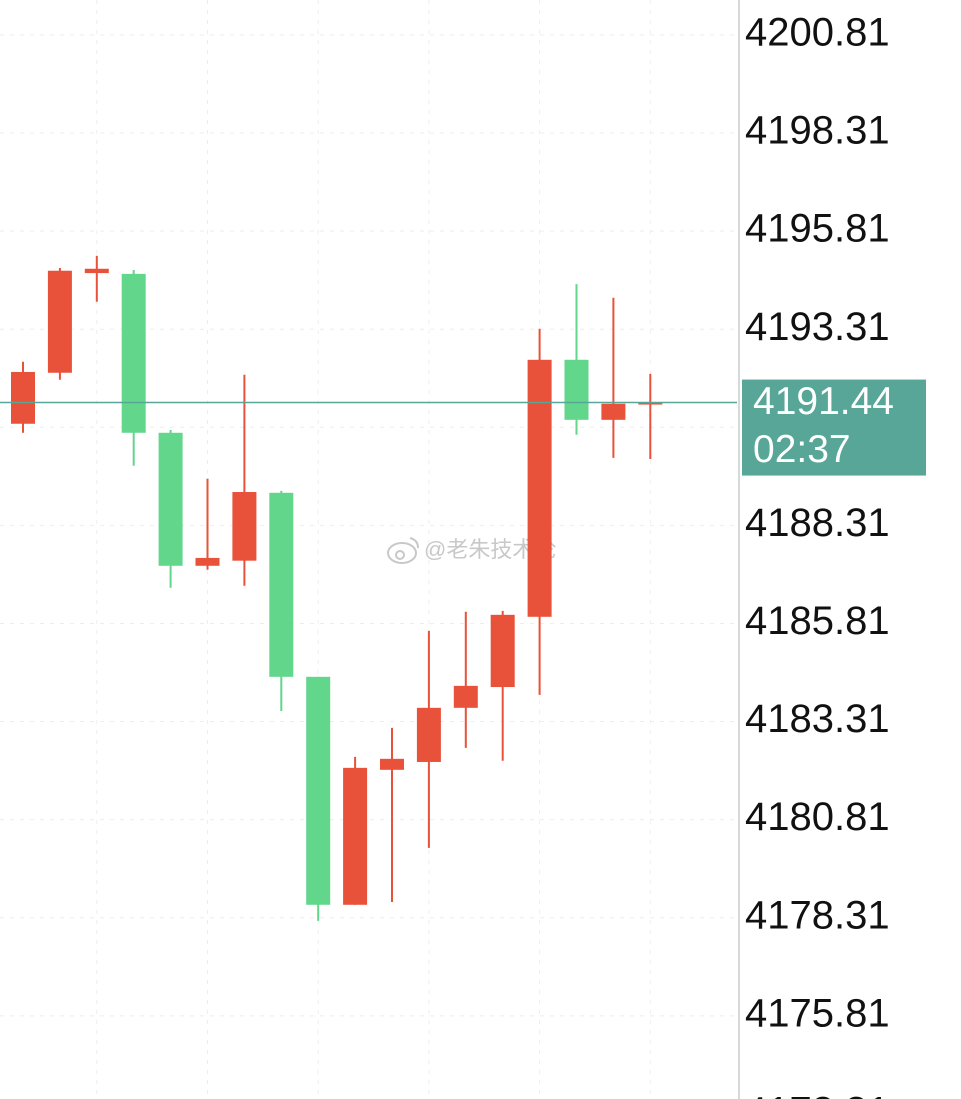  What do you see at coordinates (817, 719) in the screenshot?
I see `y-tick-label: 4183.31` at bounding box center [817, 719].